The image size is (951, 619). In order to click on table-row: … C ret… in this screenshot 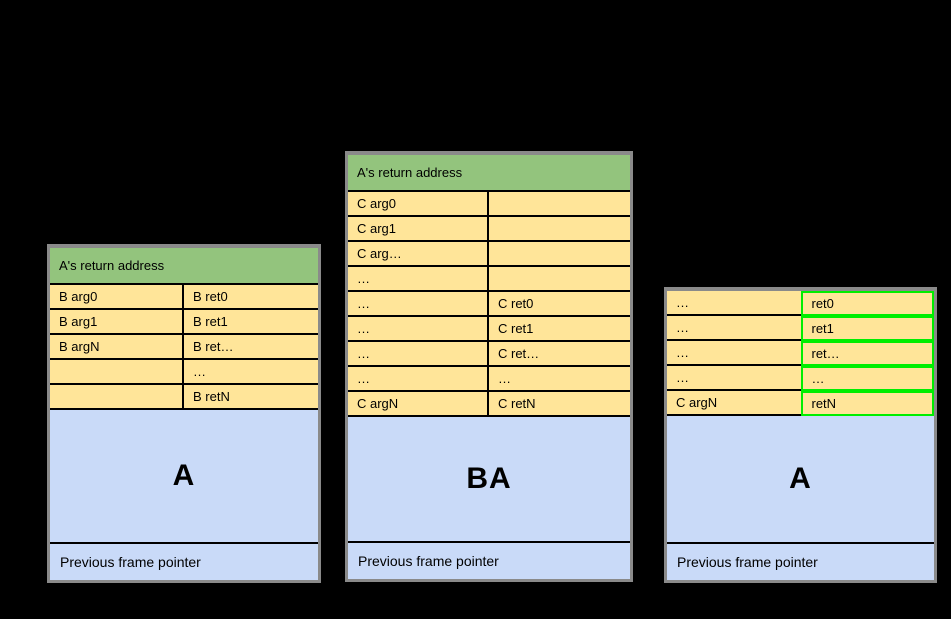, I will do `click(489, 354)`.